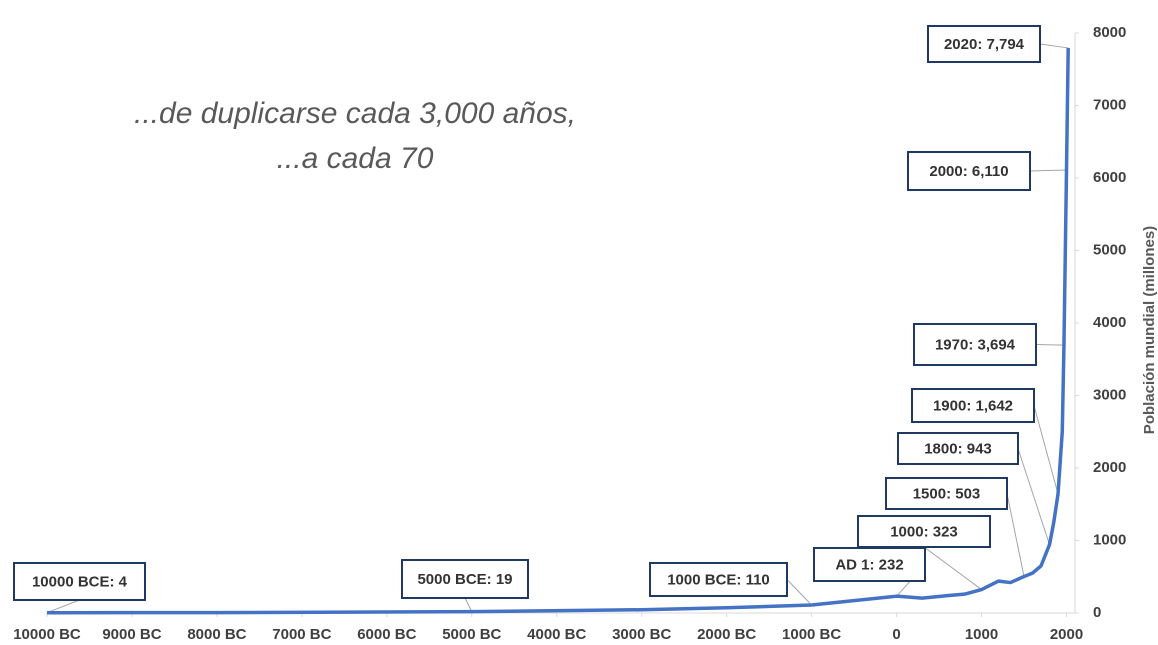  What do you see at coordinates (301, 634) in the screenshot?
I see `x-tick-label: 7000 BC` at bounding box center [301, 634].